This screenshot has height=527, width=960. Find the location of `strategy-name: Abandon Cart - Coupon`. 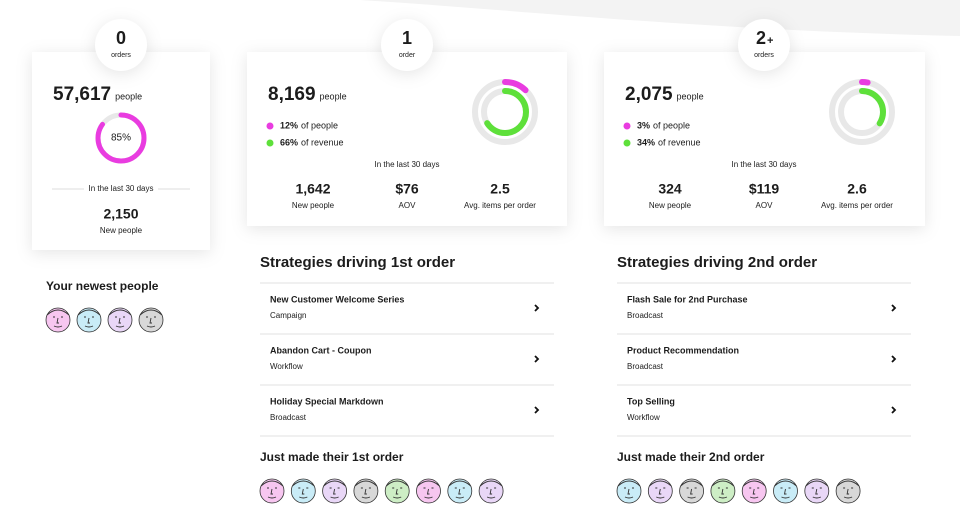

strategy-name: Abandon Cart - Coupon is located at coordinates (320, 350).